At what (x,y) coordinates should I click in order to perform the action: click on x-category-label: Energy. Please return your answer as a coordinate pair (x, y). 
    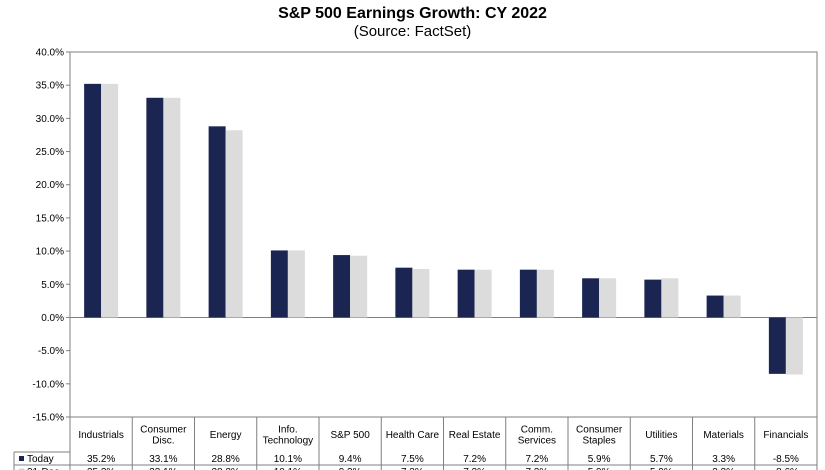
    Looking at the image, I should click on (226, 435).